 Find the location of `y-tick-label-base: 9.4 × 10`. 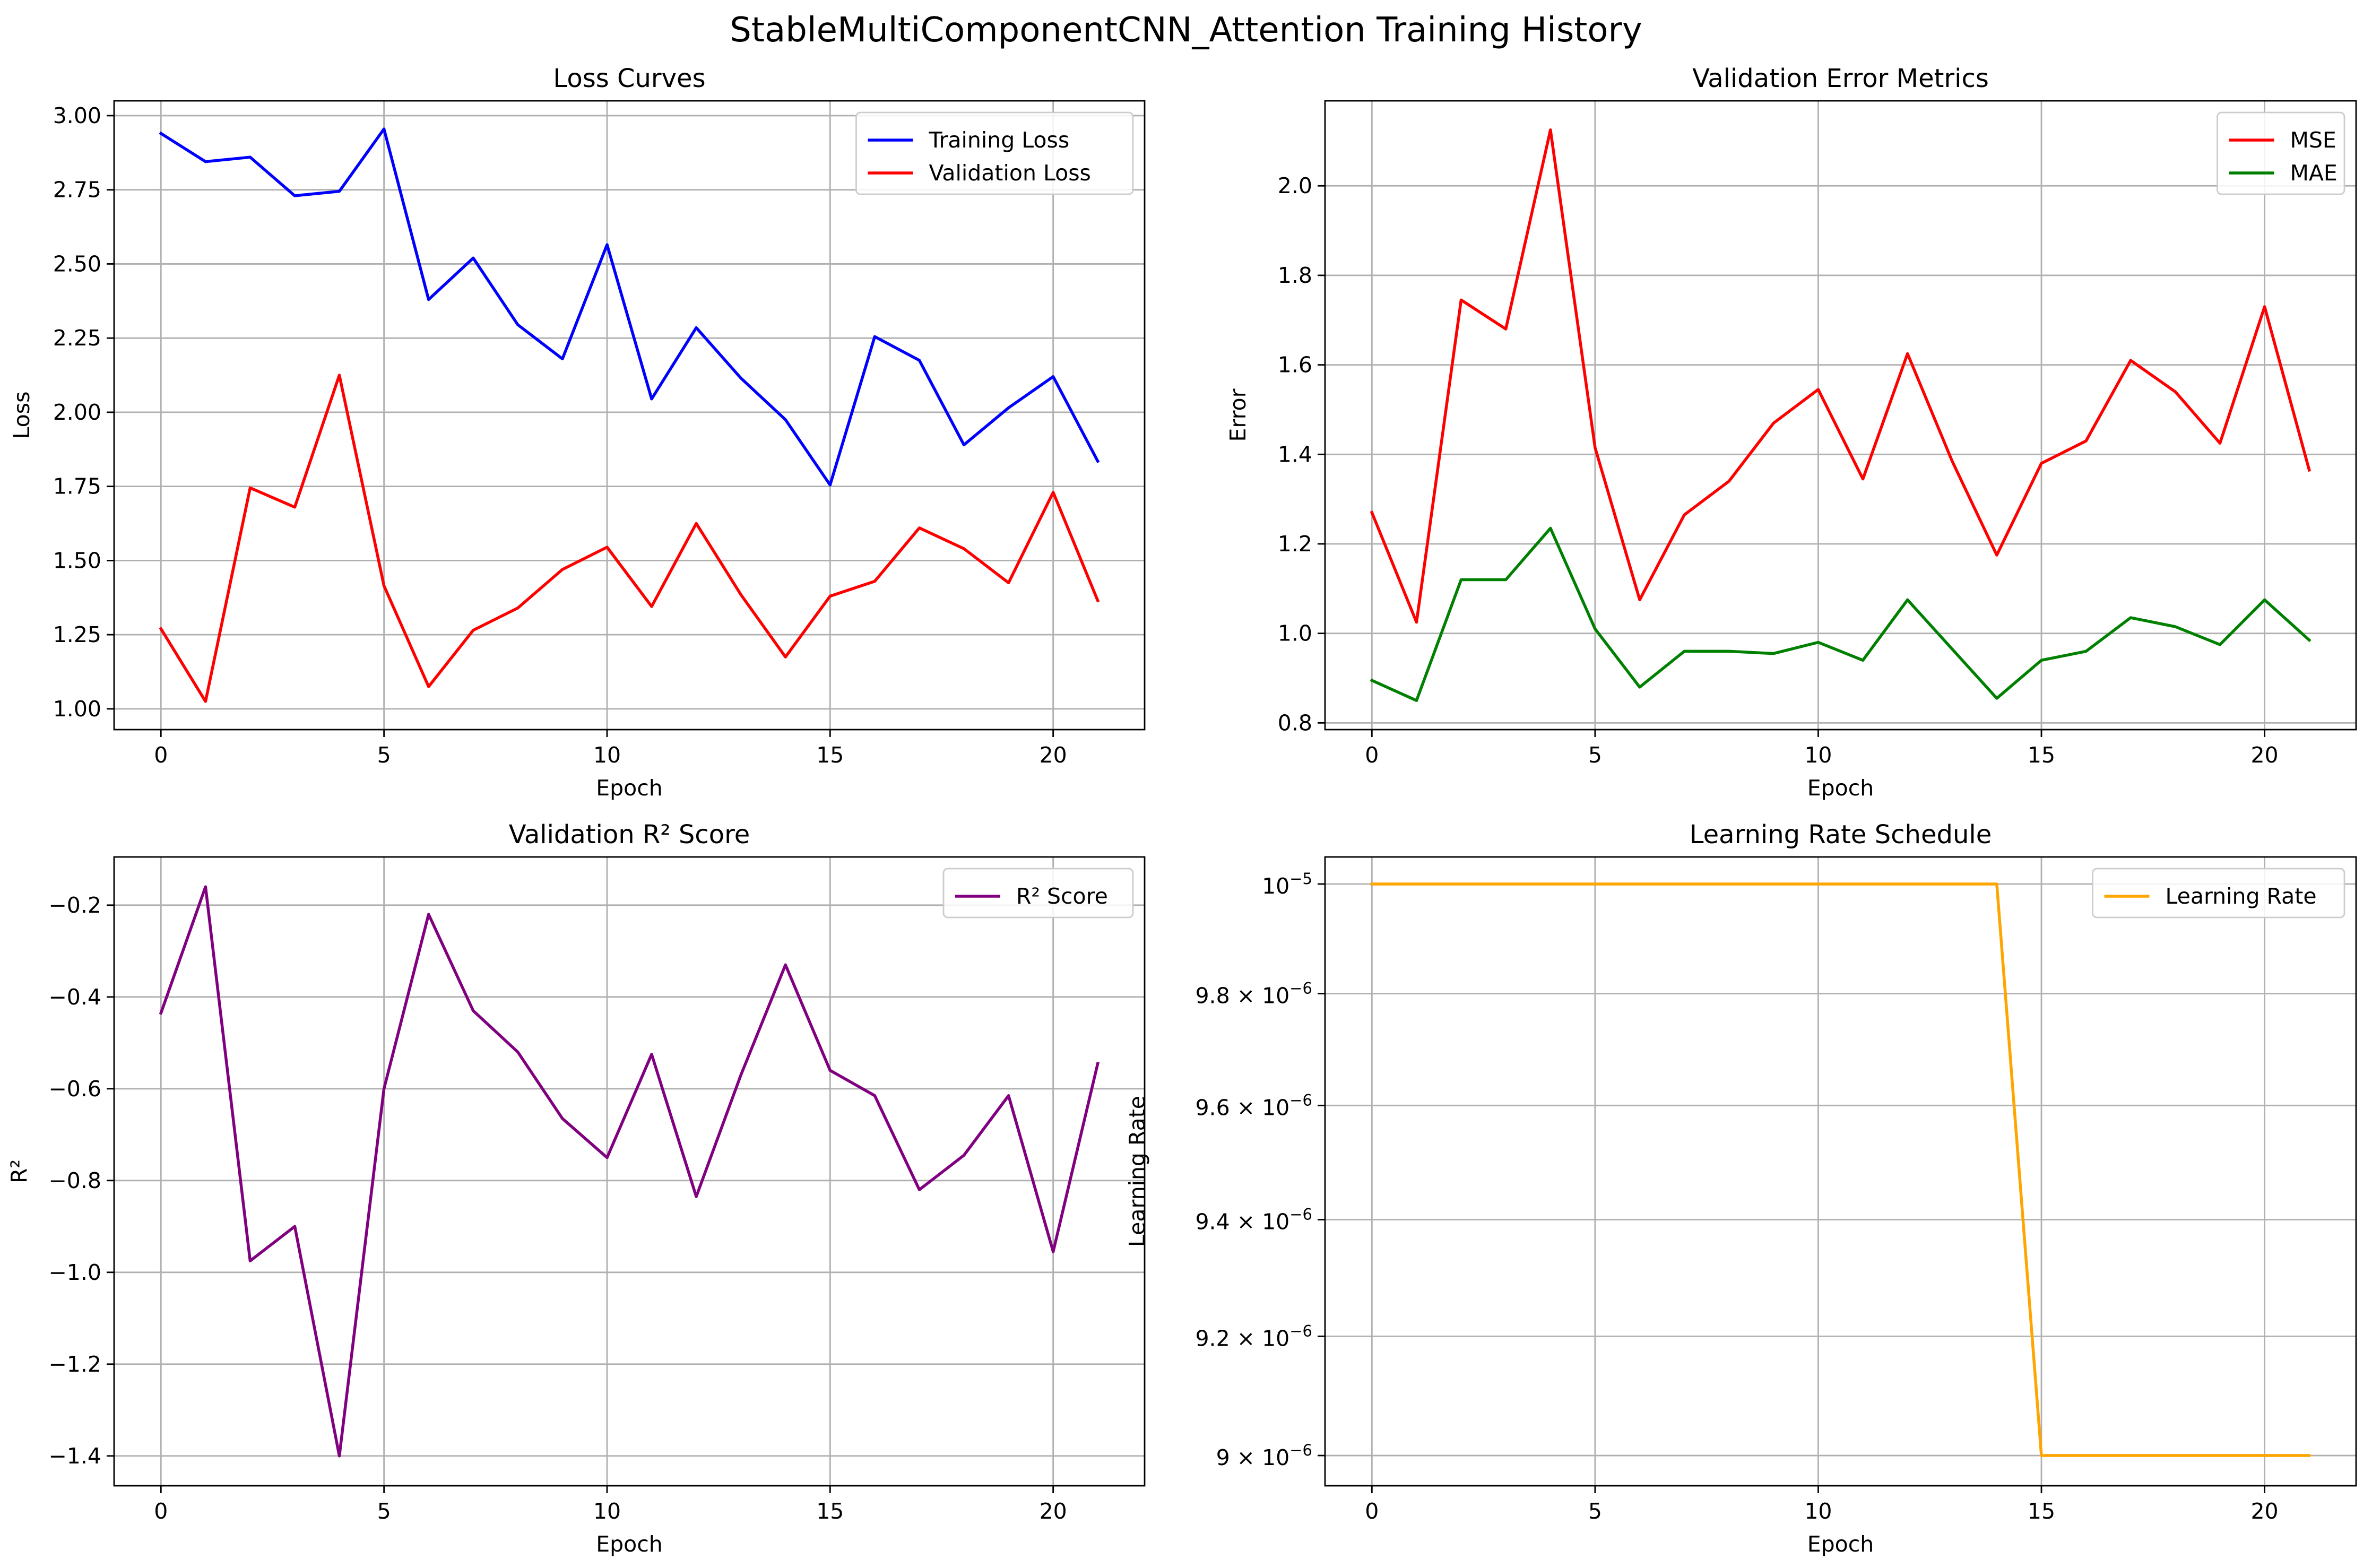

y-tick-label-base: 9.4 × 10 is located at coordinates (1242, 1222).